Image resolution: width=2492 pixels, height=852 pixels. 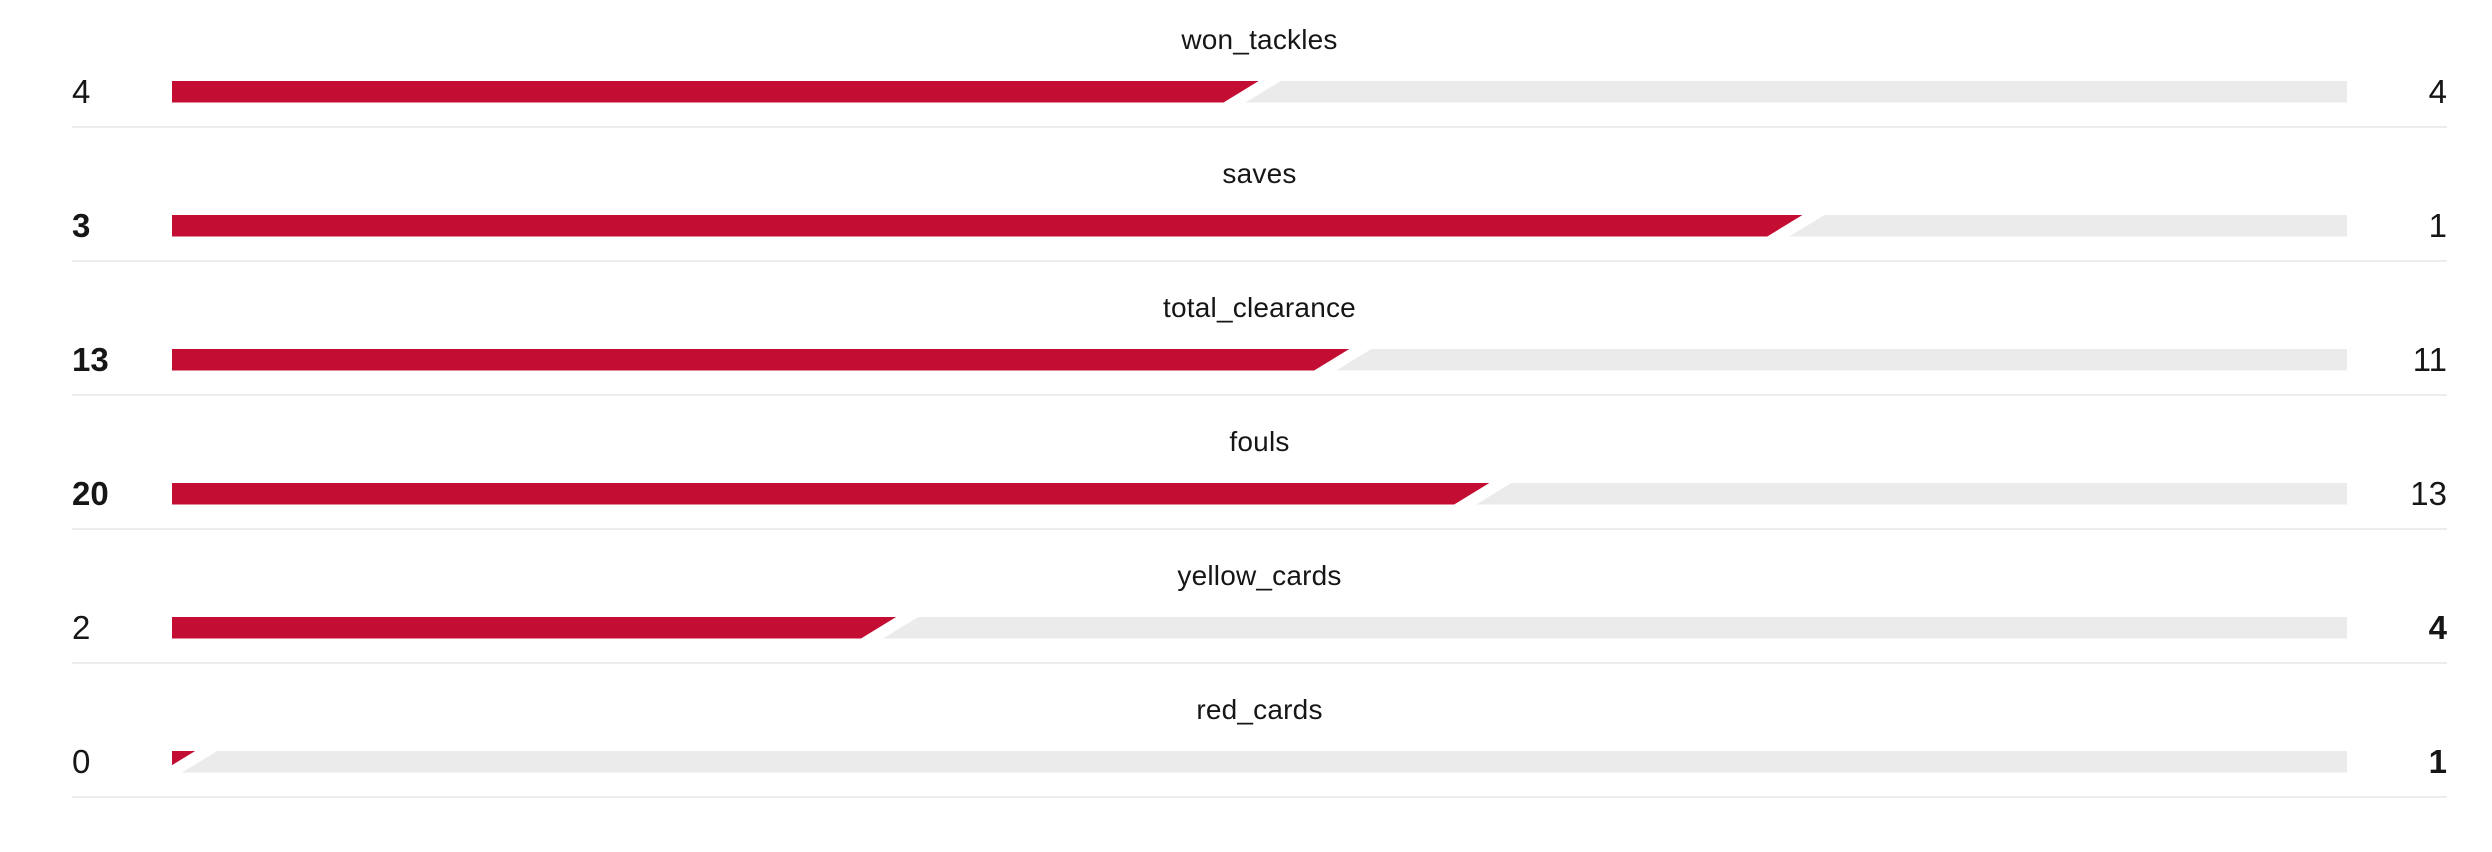 What do you see at coordinates (1259, 195) in the screenshot?
I see `stat-row: saves 3 1` at bounding box center [1259, 195].